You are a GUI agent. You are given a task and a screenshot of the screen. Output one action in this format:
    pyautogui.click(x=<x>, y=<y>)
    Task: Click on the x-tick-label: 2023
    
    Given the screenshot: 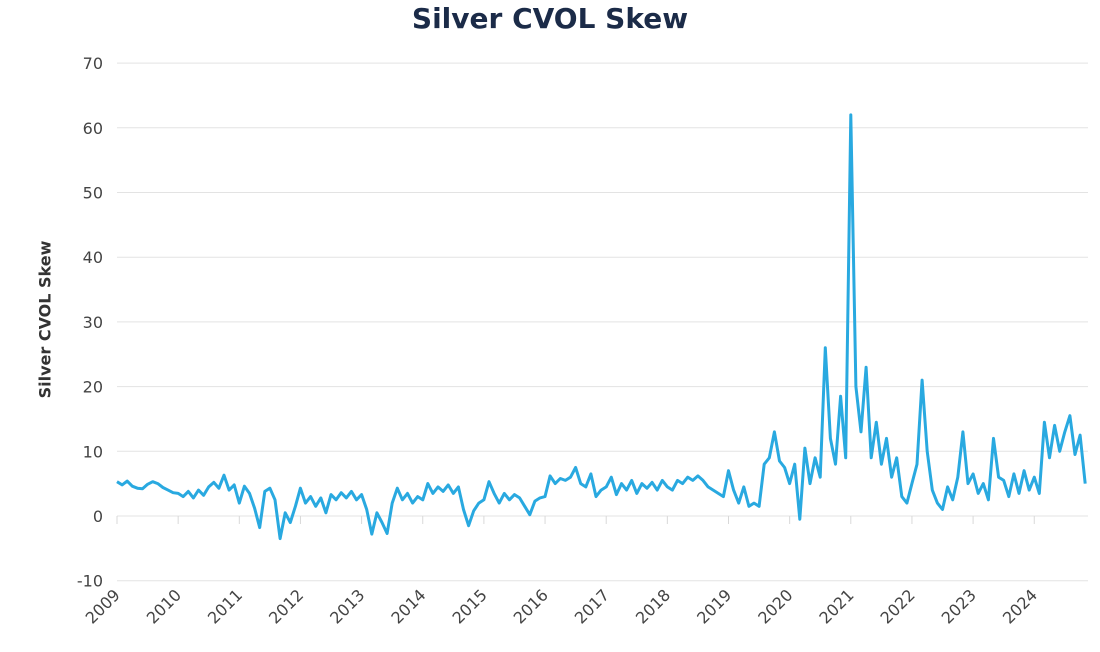 What is the action you would take?
    pyautogui.click(x=959, y=606)
    